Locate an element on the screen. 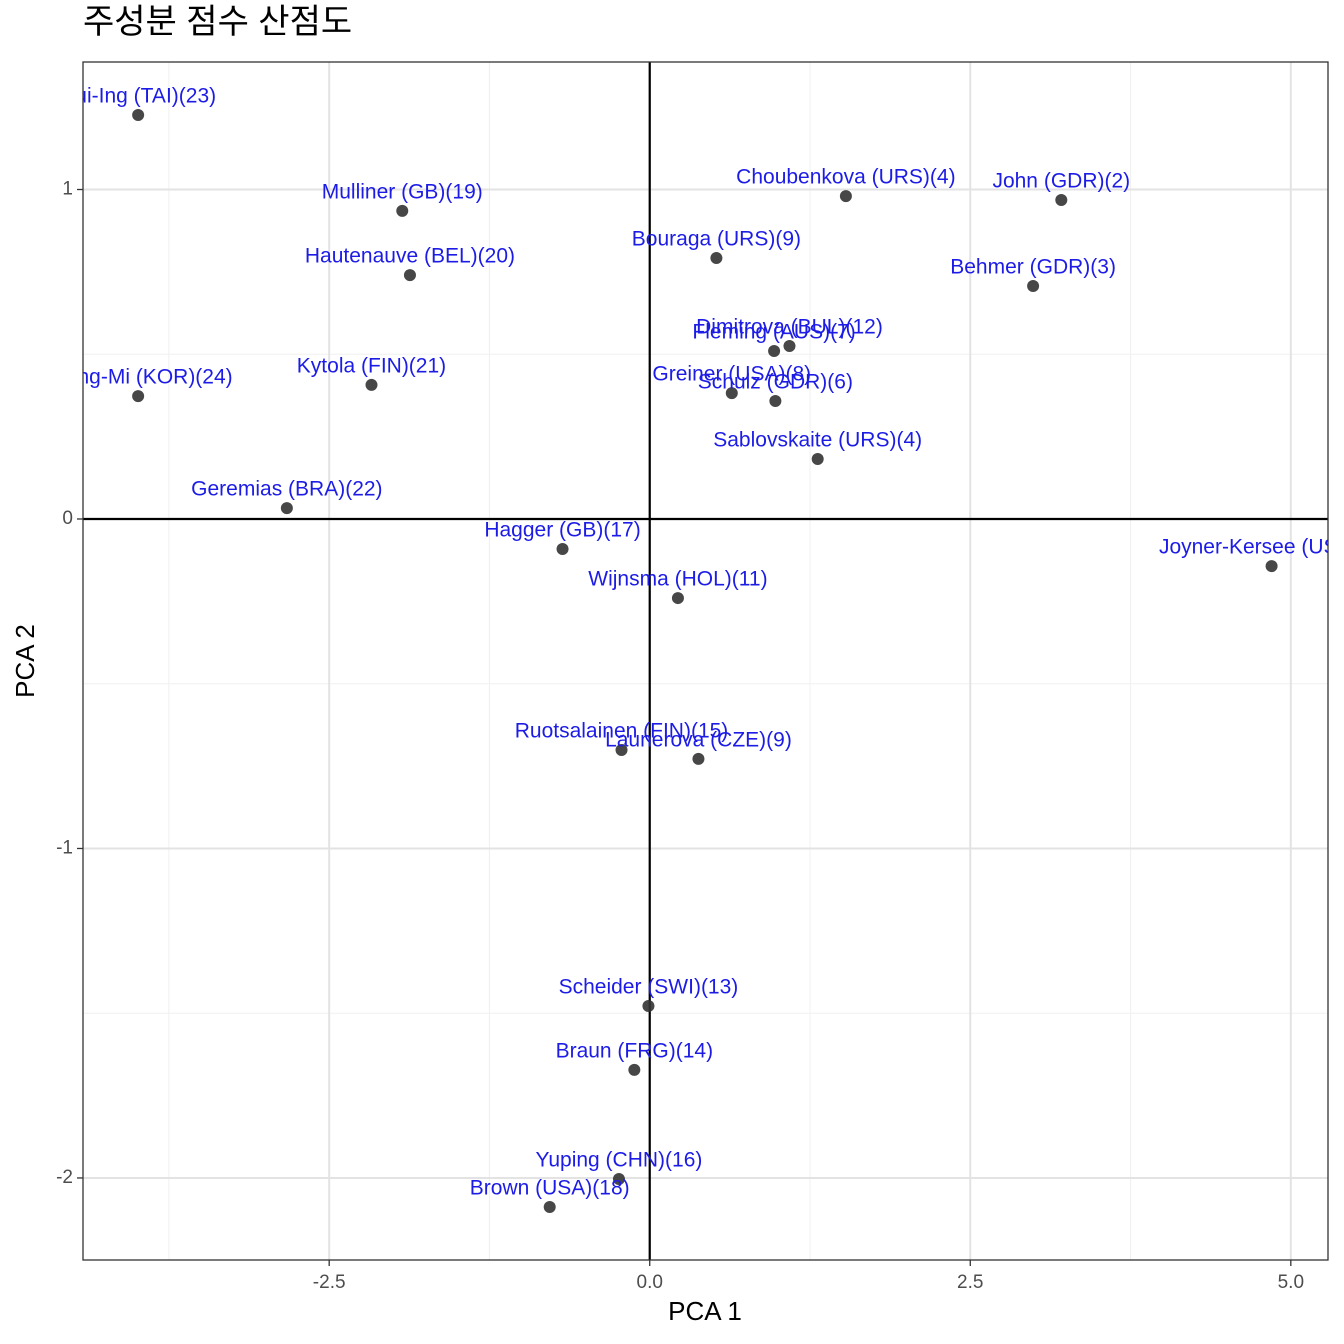  point-label: Hagger (GB)(17) is located at coordinates (562, 530).